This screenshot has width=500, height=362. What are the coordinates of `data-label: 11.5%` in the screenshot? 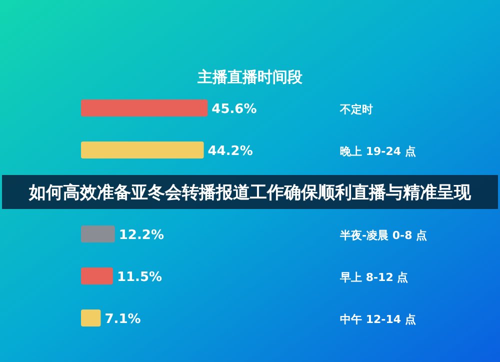 It's located at (139, 277).